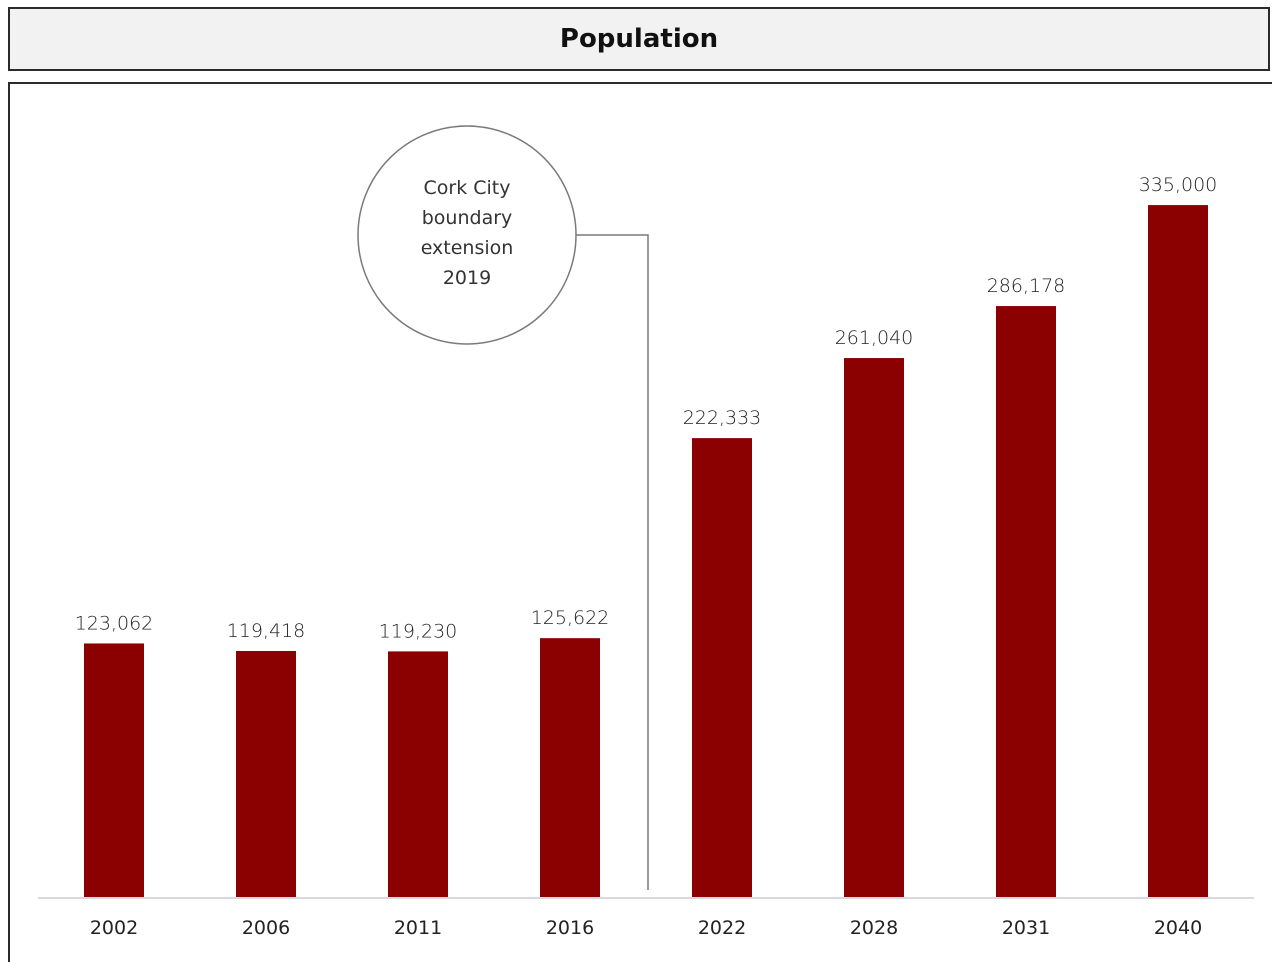  Describe the element at coordinates (467, 188) in the screenshot. I see `annotation-line-0: Cork City` at that location.